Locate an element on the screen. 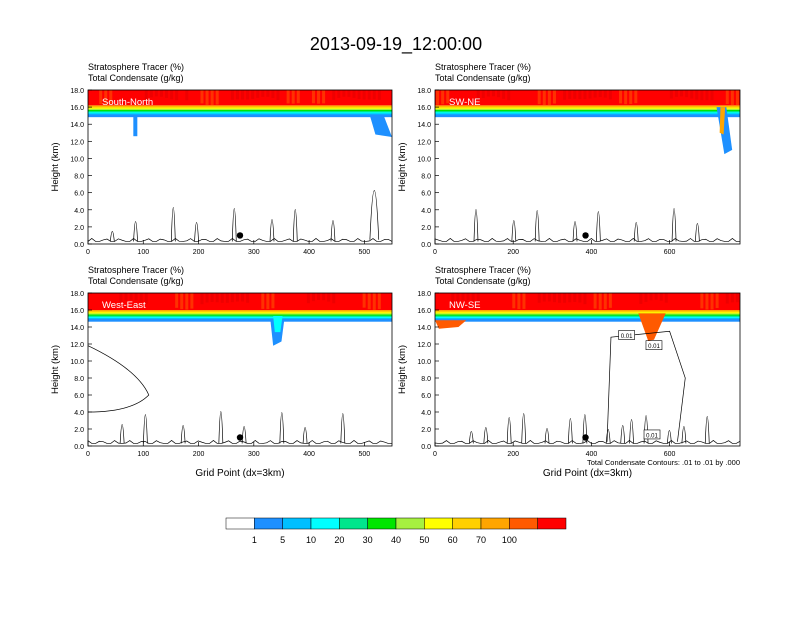 The image size is (792, 617). colorbar-label: 20 is located at coordinates (339, 540).